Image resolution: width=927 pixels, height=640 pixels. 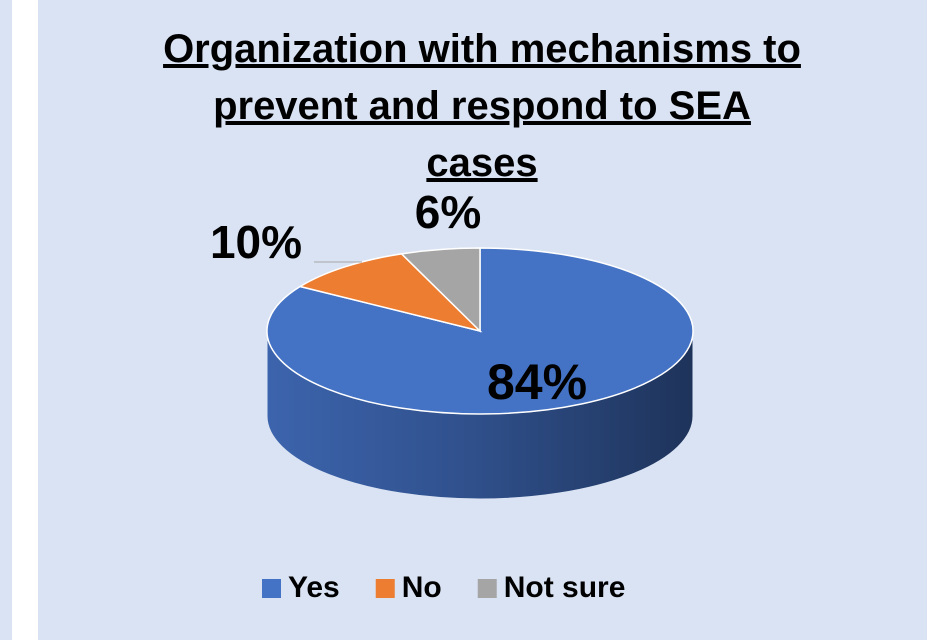 What do you see at coordinates (537, 382) in the screenshot?
I see `data-label: 84%` at bounding box center [537, 382].